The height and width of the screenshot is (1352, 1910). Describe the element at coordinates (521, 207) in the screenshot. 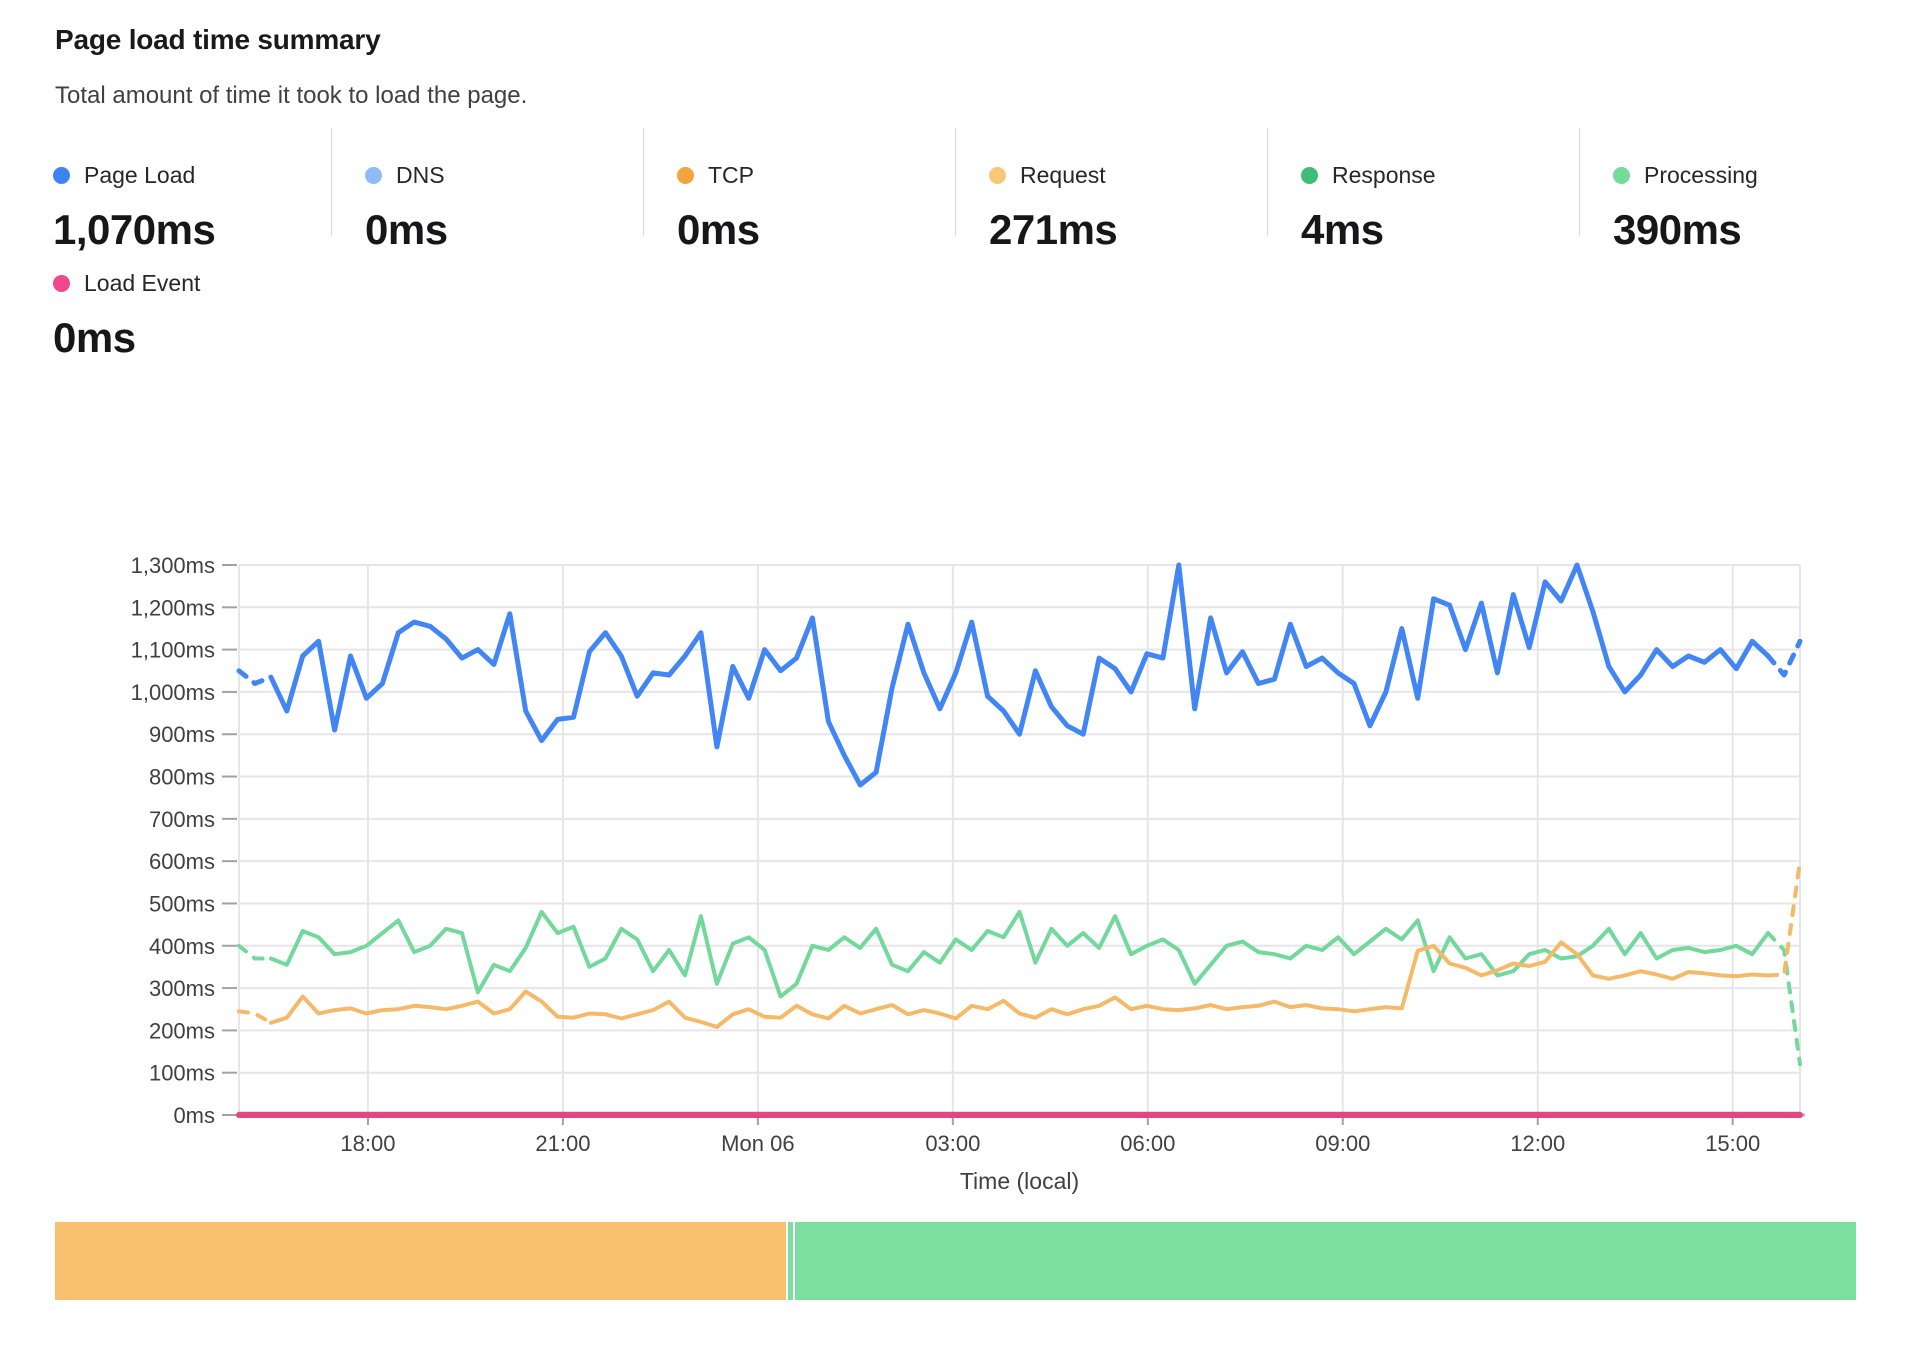

I see `stat-dns: DNS 0ms` at that location.